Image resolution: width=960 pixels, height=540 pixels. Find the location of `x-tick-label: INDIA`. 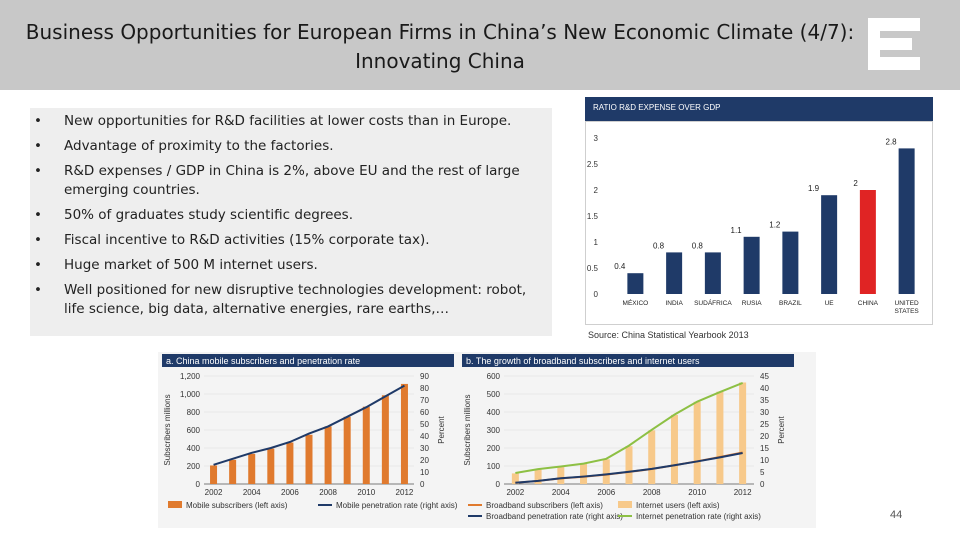

x-tick-label: INDIA is located at coordinates (674, 303).